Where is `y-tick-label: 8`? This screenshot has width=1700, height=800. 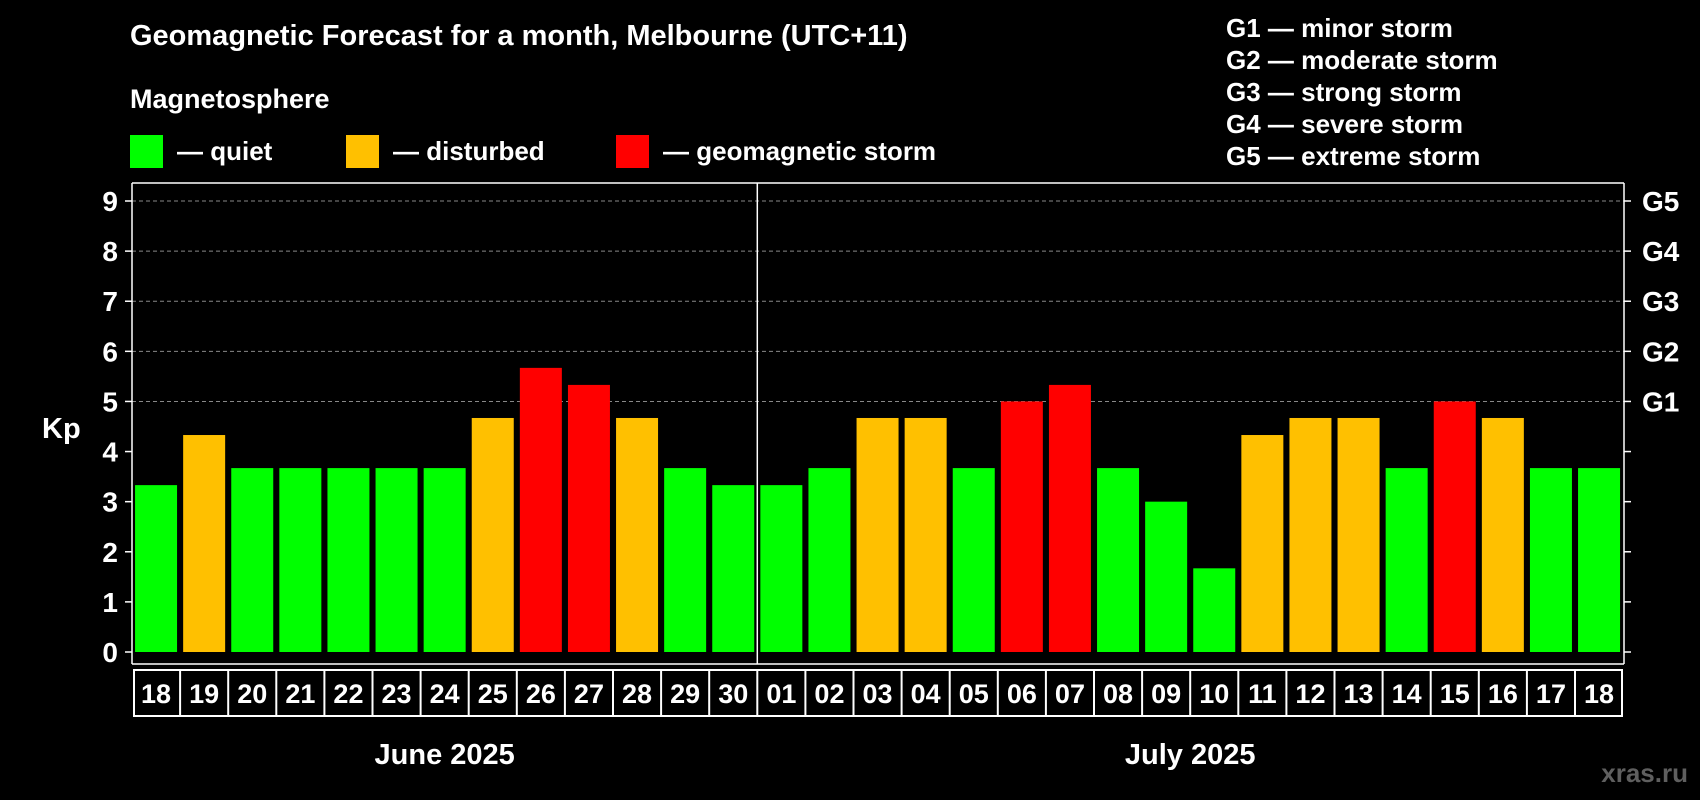
y-tick-label: 8 is located at coordinates (110, 251).